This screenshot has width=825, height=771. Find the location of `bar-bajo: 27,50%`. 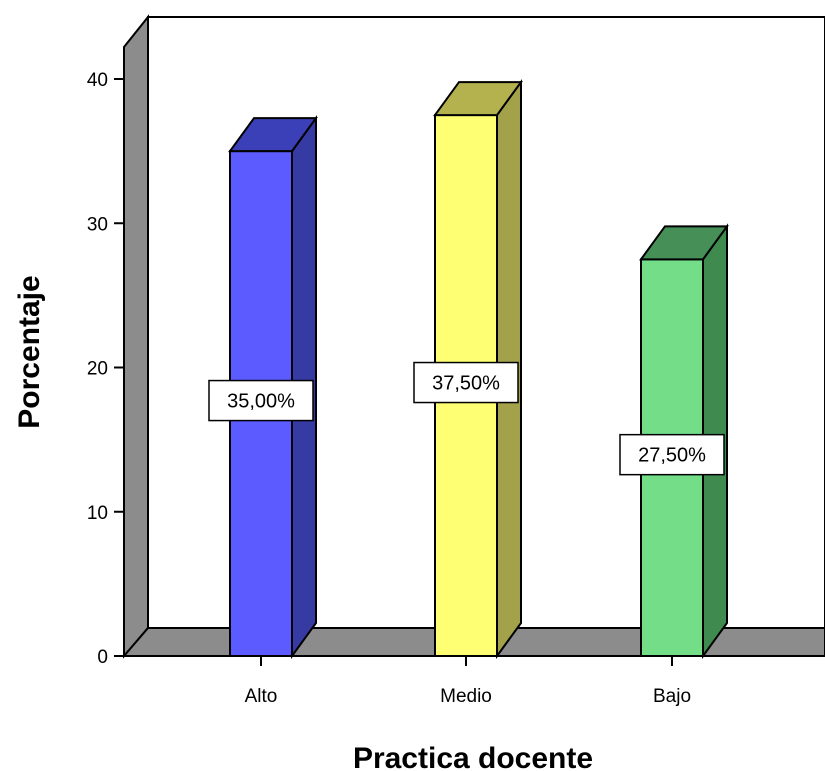

bar-bajo: 27,50% is located at coordinates (674, 441).